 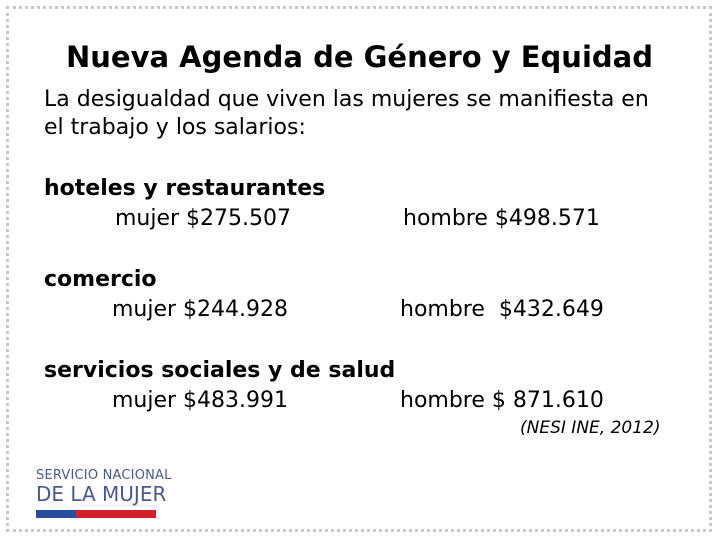 What do you see at coordinates (116, 514) in the screenshot?
I see `flag-red-segment` at bounding box center [116, 514].